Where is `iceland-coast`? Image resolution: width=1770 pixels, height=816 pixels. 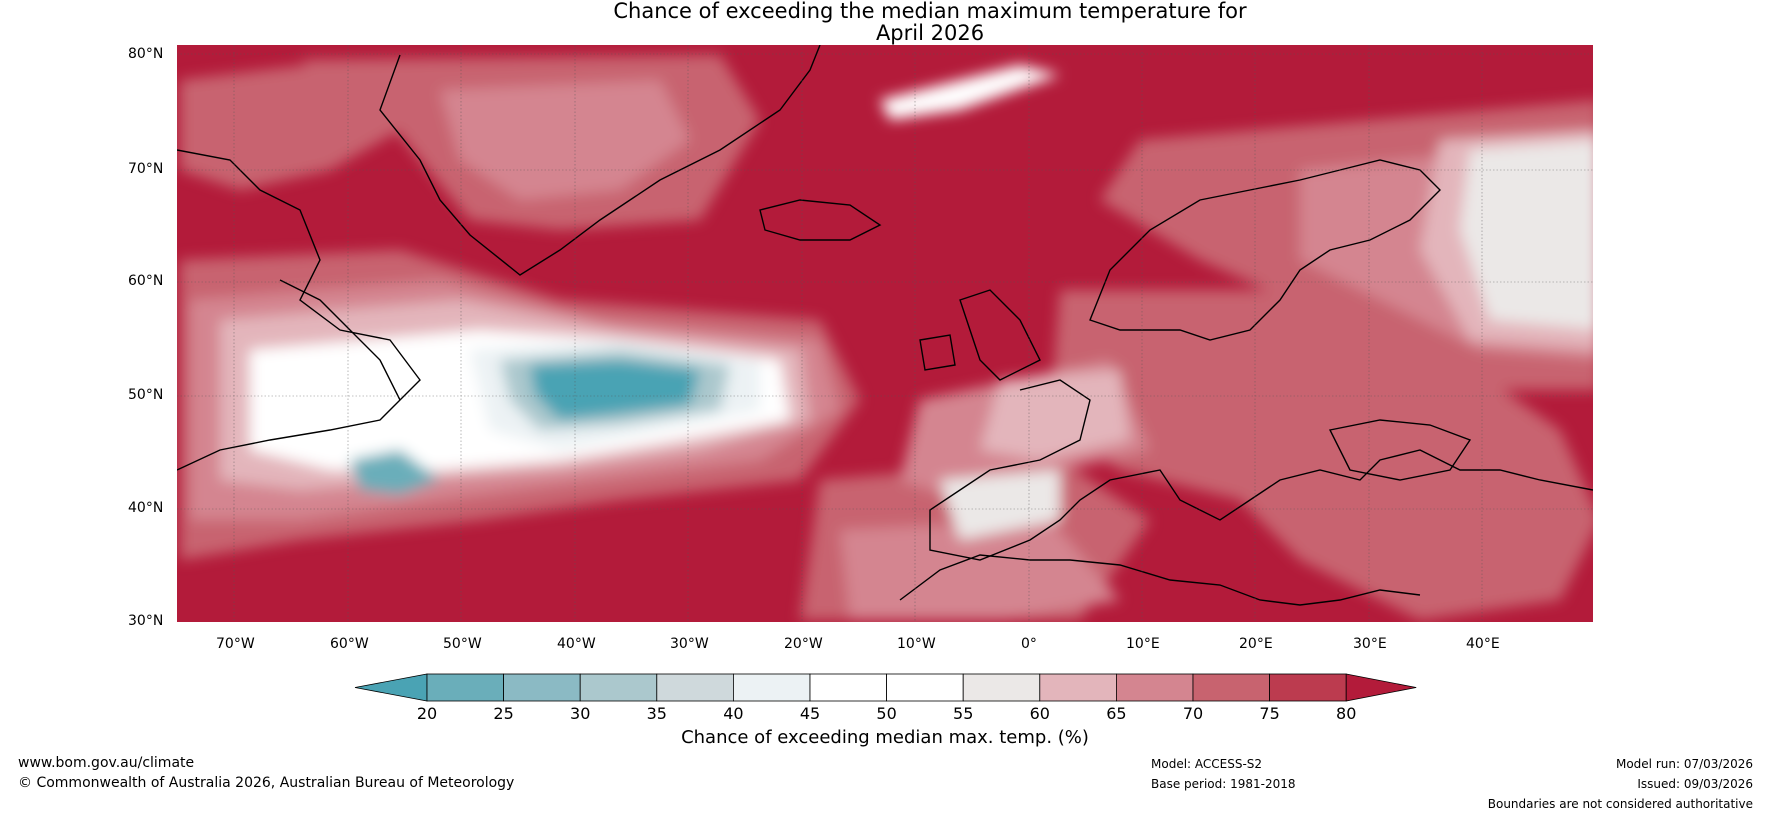
iceland-coast is located at coordinates (820, 220).